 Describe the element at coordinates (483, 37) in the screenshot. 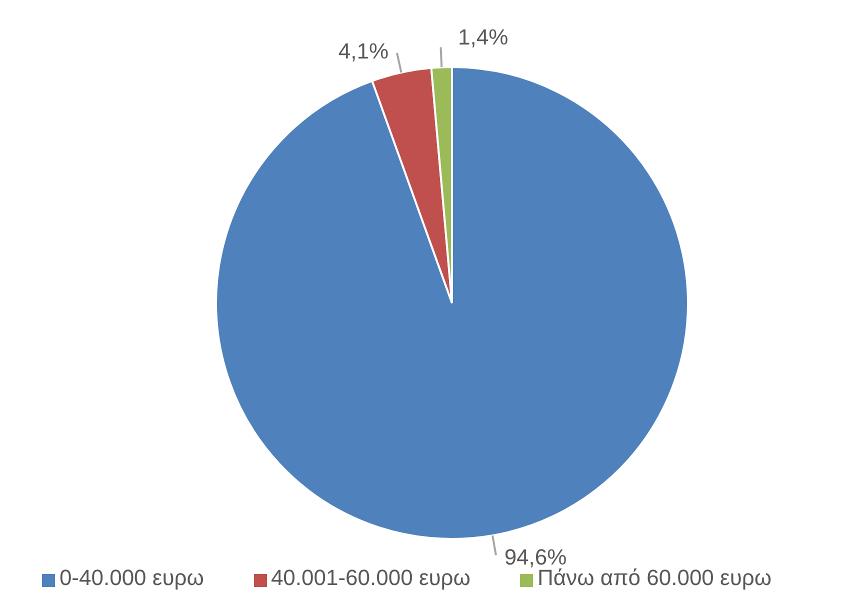

I see `data-label: 1,4%` at that location.